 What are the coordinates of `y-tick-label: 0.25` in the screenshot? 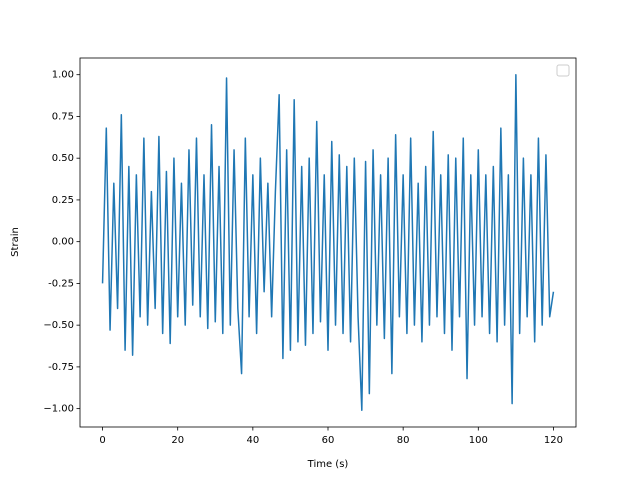 It's located at (63, 200).